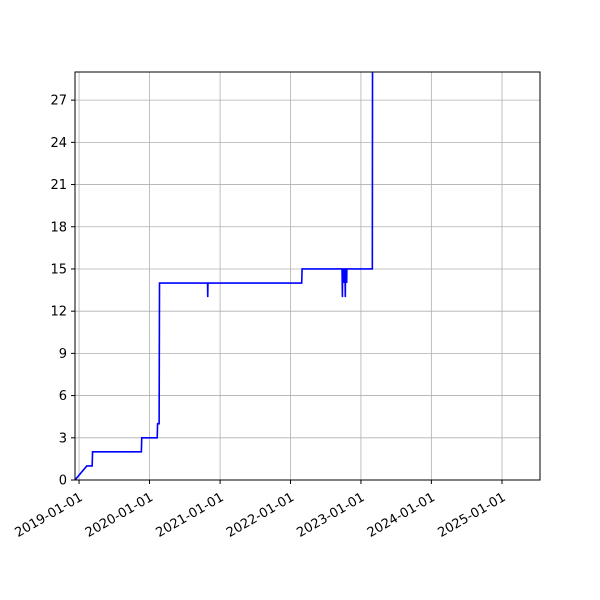  I want to click on y-axis-ticks: 0 3 6 9 12 15 18 21 24 27, so click(62, 291).